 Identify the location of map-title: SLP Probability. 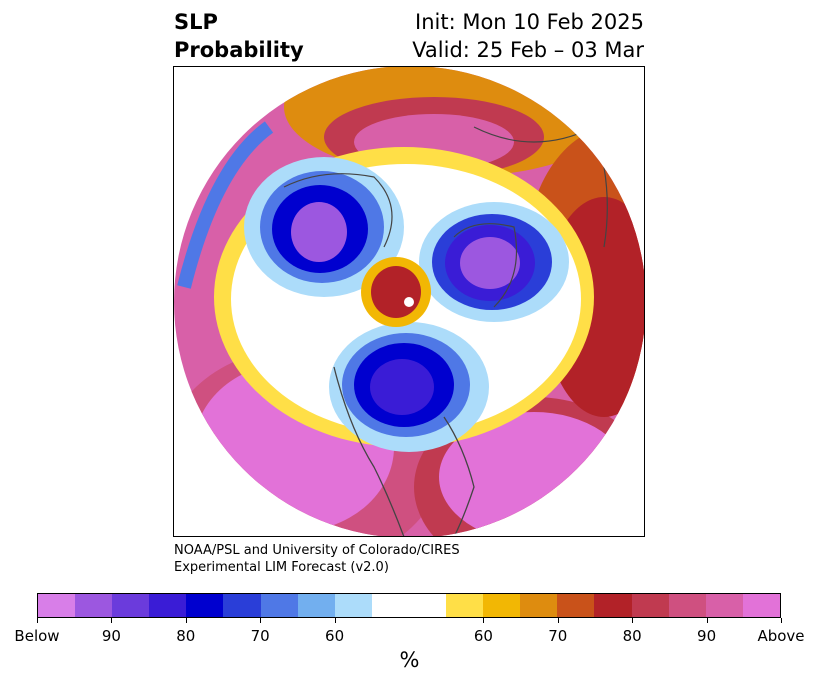
(239, 36).